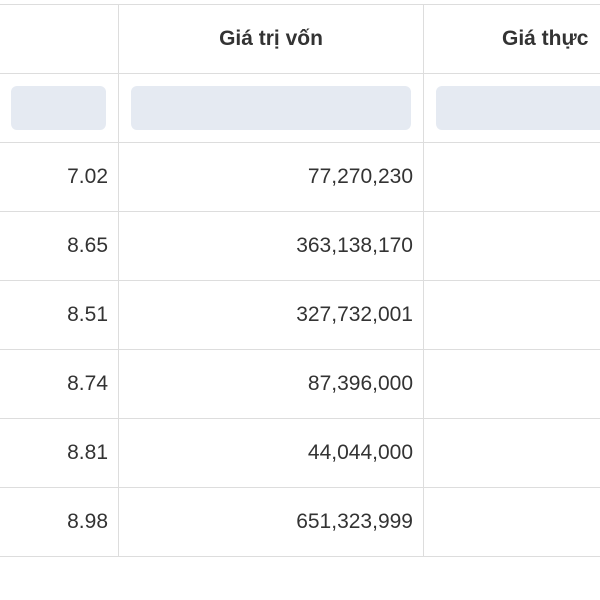 Image resolution: width=600 pixels, height=600 pixels. What do you see at coordinates (271, 177) in the screenshot?
I see `table-cell: 77,270,230` at bounding box center [271, 177].